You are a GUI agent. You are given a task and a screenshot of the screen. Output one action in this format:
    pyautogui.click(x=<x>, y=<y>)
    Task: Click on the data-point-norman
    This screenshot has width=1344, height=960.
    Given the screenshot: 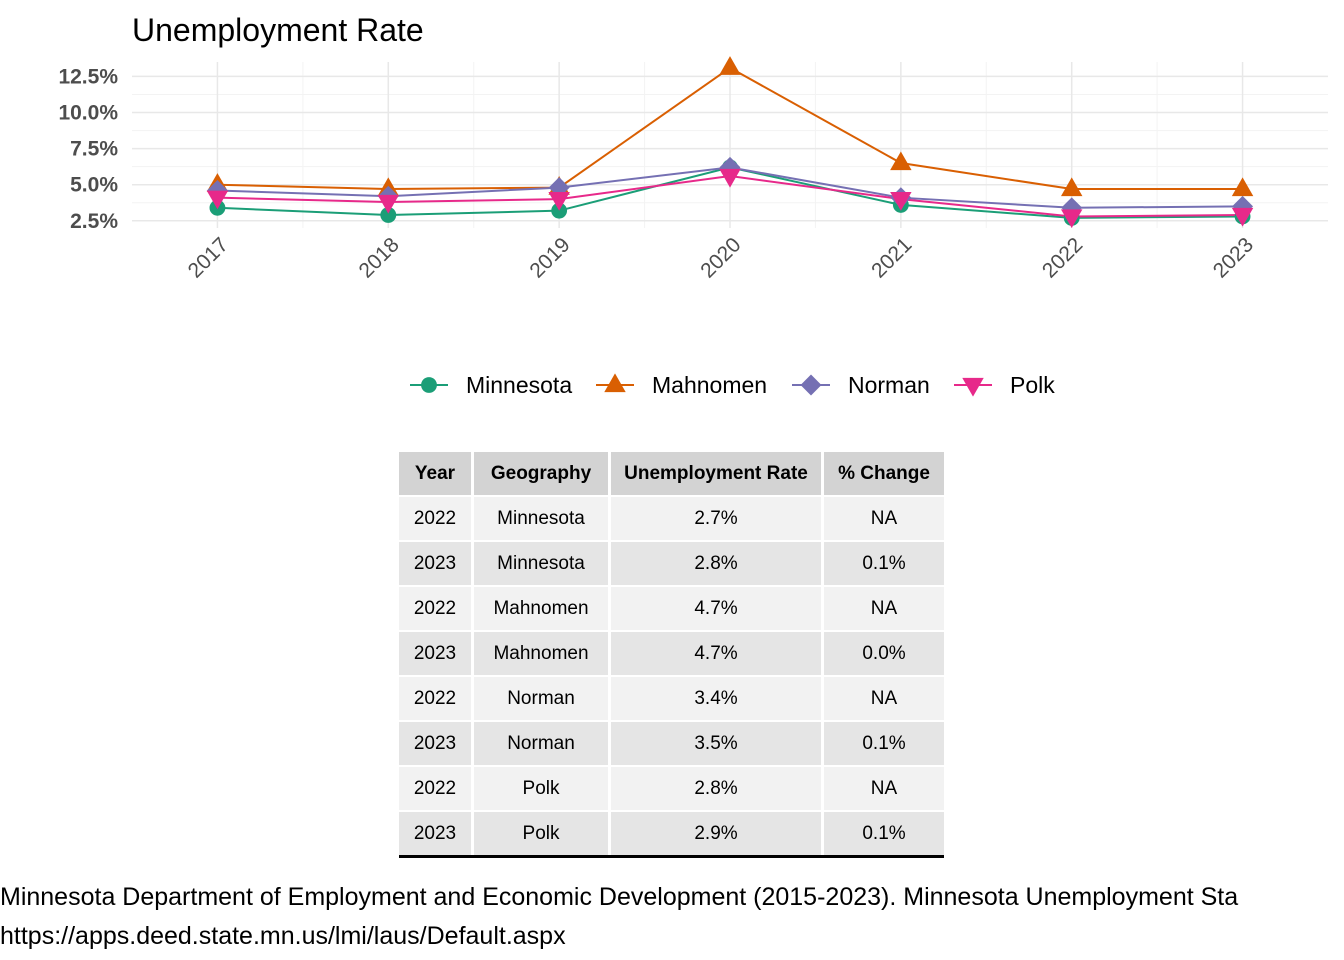 What is the action you would take?
    pyautogui.click(x=559, y=188)
    